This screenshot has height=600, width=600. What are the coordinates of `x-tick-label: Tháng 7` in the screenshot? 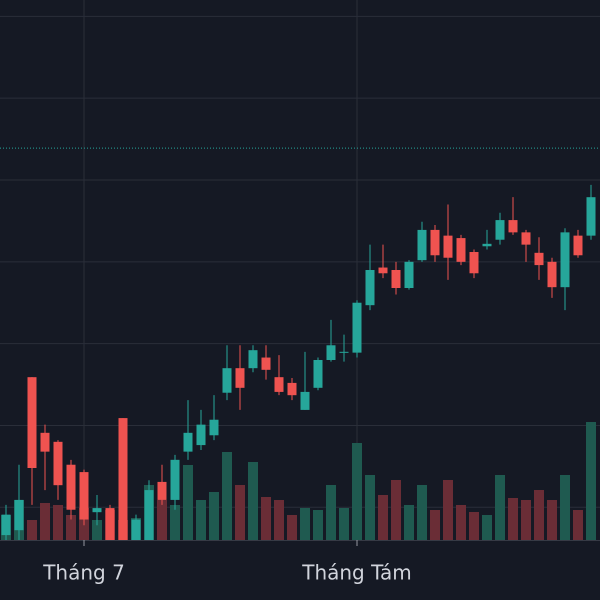 It's located at (83, 573).